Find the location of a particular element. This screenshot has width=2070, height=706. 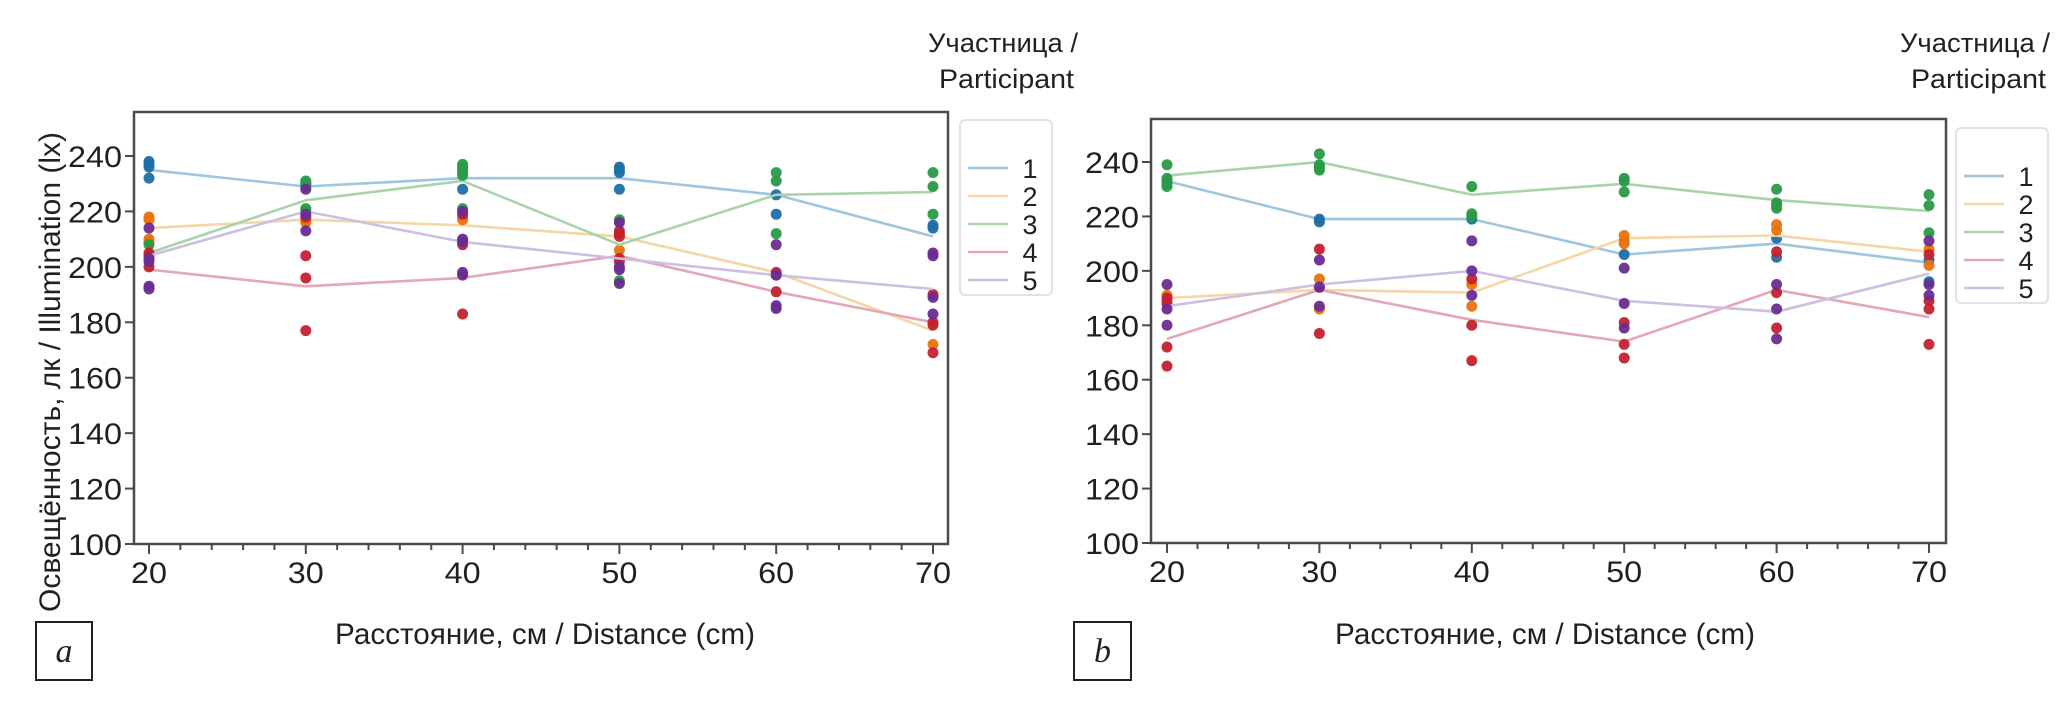

x-tick-label: 30 is located at coordinates (1319, 572).